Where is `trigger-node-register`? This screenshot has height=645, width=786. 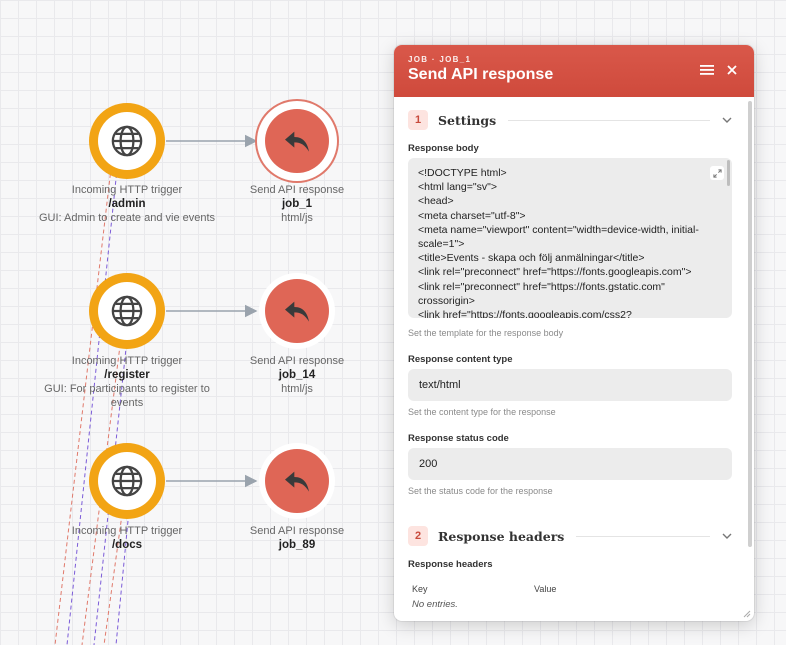 trigger-node-register is located at coordinates (127, 311).